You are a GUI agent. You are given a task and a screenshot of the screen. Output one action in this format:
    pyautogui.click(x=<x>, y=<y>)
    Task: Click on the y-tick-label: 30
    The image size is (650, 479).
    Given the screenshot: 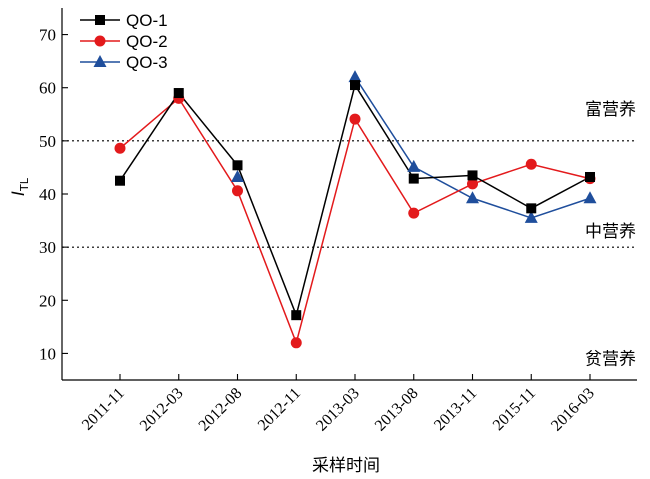 What is the action you would take?
    pyautogui.click(x=47, y=247)
    